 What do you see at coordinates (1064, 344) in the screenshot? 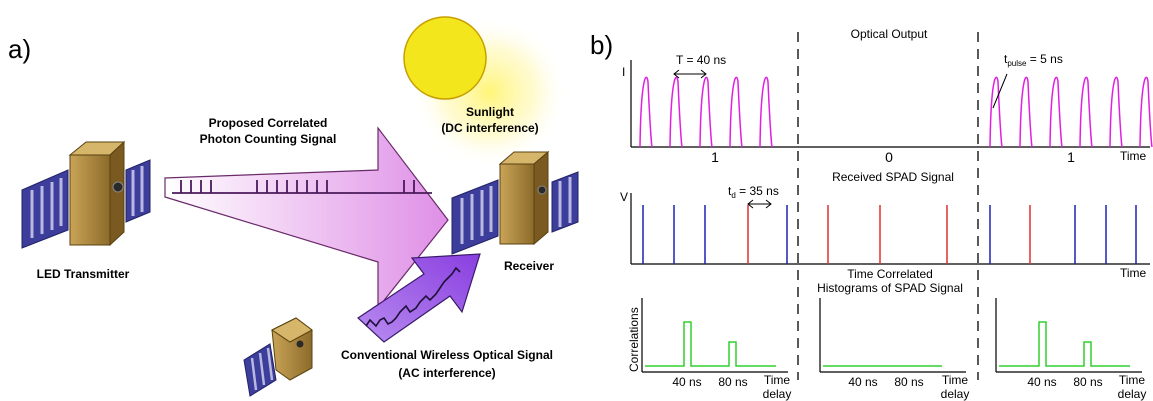
I see `histogram-trace-bit3` at bounding box center [1064, 344].